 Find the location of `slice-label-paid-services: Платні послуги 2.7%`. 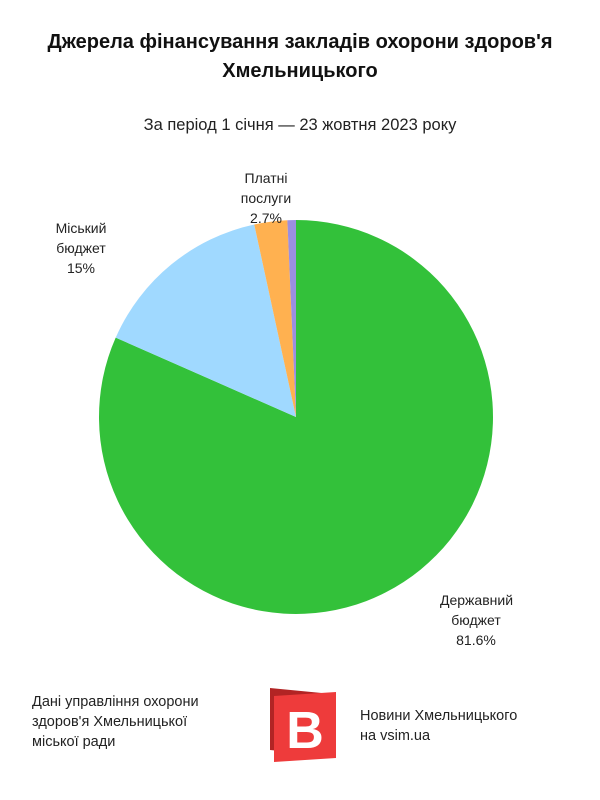

slice-label-paid-services: Платні послуги 2.7% is located at coordinates (266, 198).